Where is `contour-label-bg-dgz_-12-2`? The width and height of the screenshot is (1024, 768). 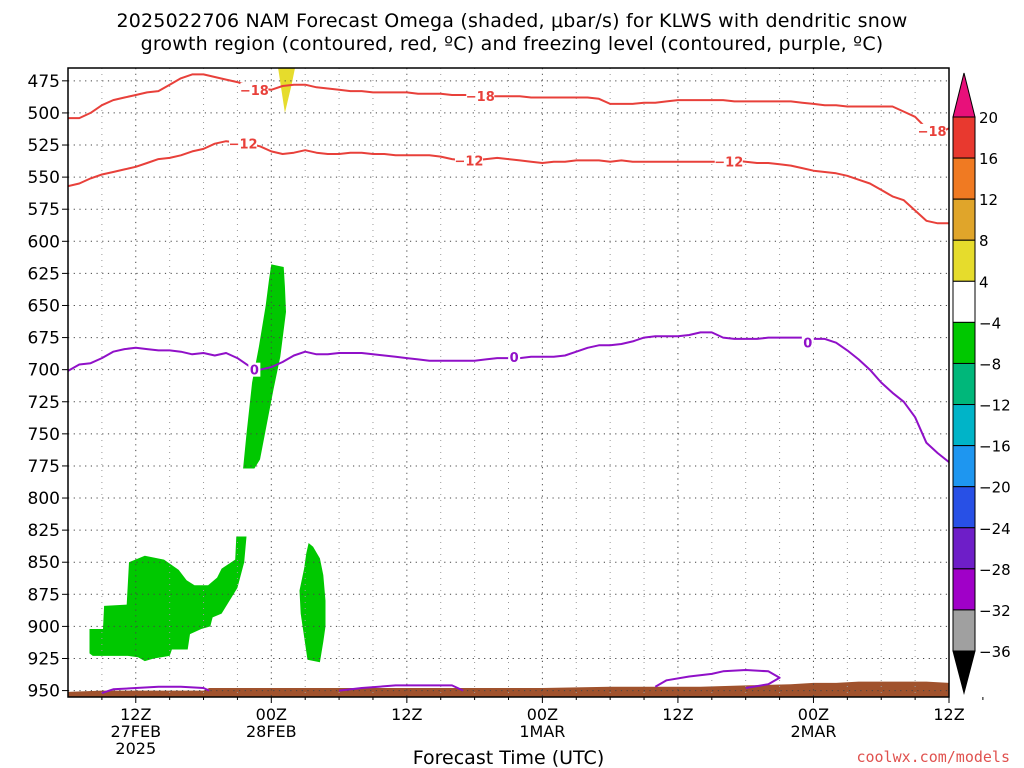 contour-label-bg-dgz_-12-2 is located at coordinates (728, 161).